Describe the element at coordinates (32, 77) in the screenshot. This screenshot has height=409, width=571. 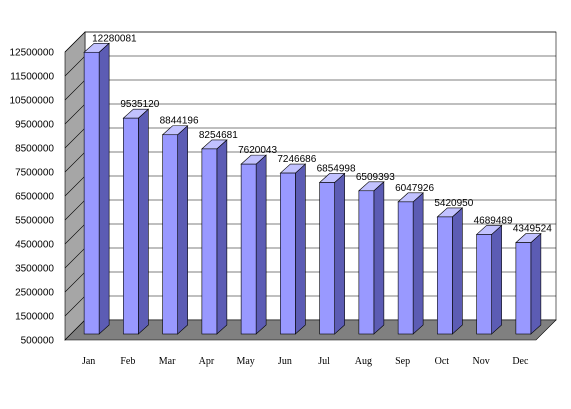
I see `y-tick-label: 11500000` at that location.